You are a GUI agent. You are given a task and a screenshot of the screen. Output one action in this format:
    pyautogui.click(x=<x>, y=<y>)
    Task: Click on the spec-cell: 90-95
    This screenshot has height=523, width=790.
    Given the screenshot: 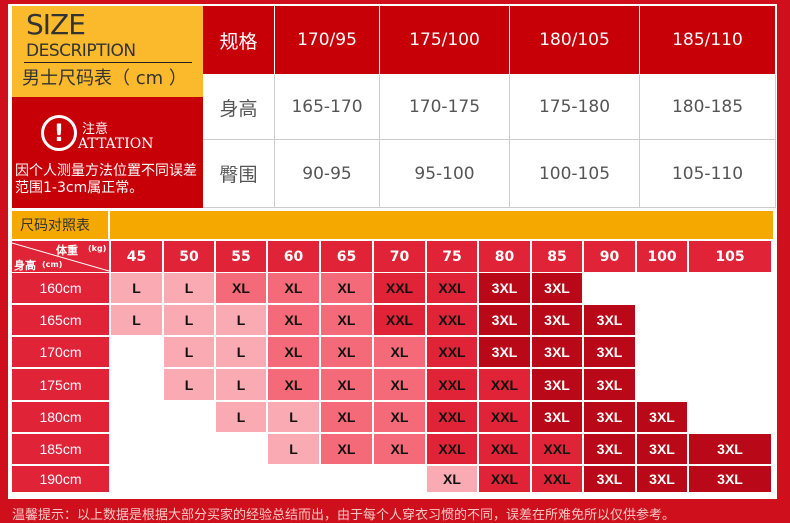 What is the action you would take?
    pyautogui.click(x=327, y=174)
    